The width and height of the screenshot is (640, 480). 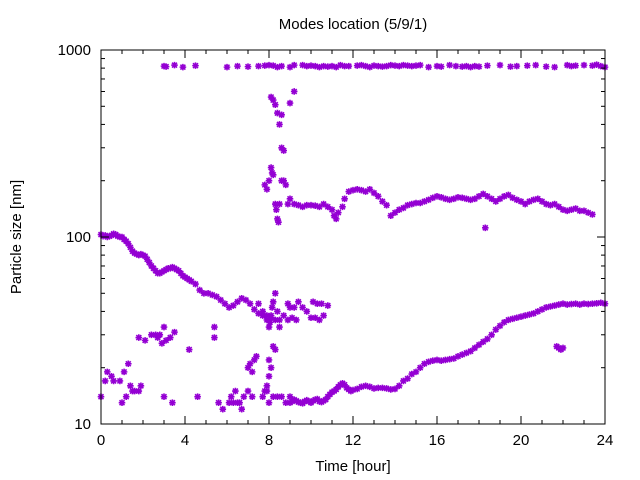 What do you see at coordinates (78, 237) in the screenshot?
I see `y-tick-label: 100` at bounding box center [78, 237].